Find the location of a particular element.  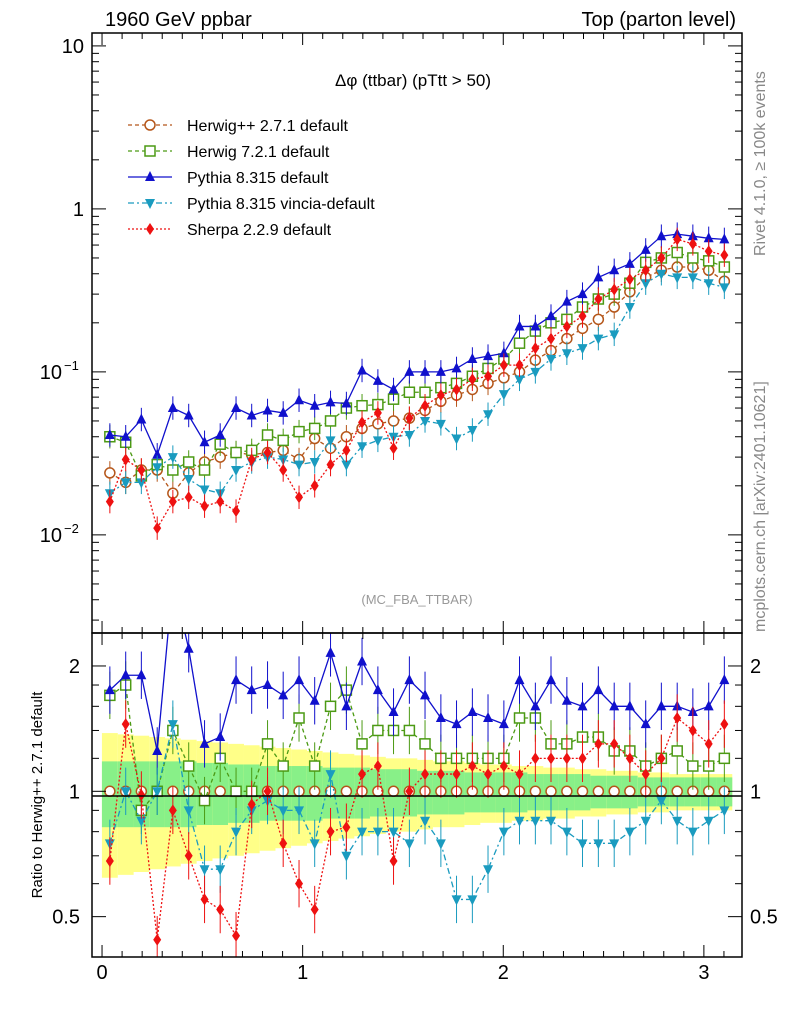

legend-label: Herwig 7.2.1 default is located at coordinates (258, 152).